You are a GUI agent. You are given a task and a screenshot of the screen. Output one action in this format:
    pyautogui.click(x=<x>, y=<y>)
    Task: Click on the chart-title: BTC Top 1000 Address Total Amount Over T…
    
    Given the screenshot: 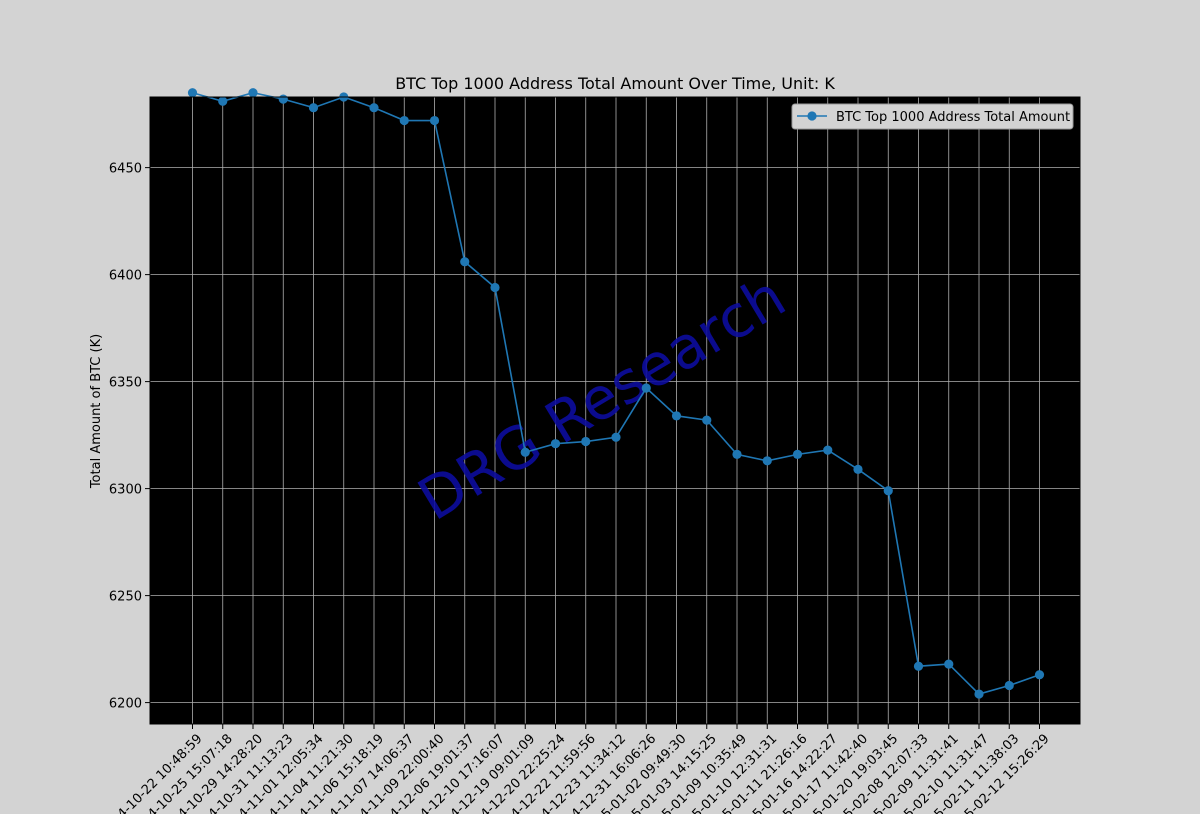 What is the action you would take?
    pyautogui.click(x=615, y=83)
    